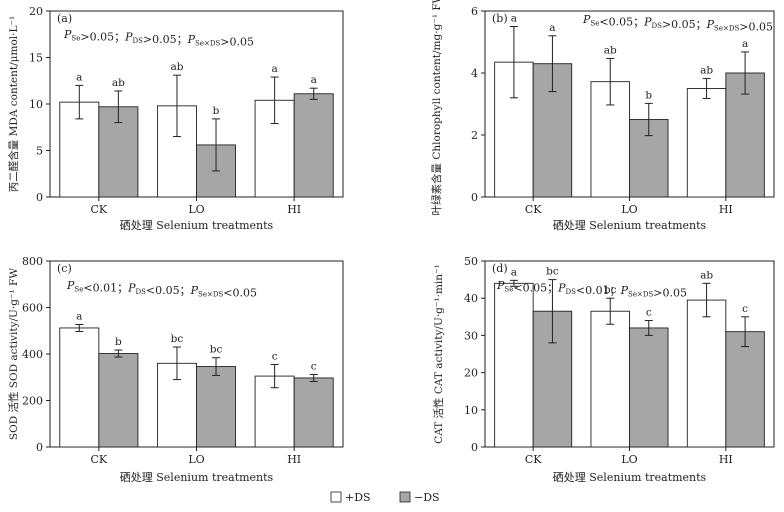 Image resolution: width=784 pixels, height=512 pixels. What do you see at coordinates (336, 497) in the screenshot?
I see `legend-swatch-plus-ds` at bounding box center [336, 497].